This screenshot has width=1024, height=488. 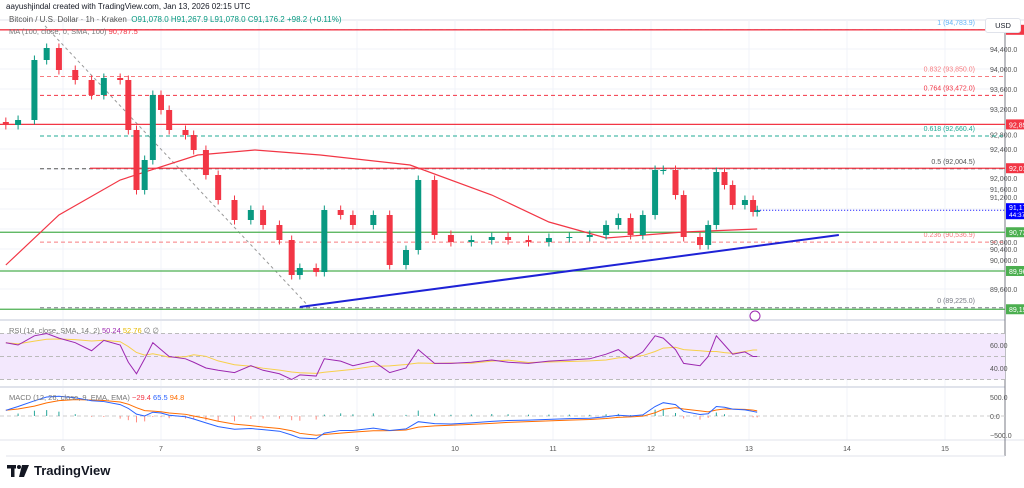 I want to click on rsi-extra-2: ∅, so click(x=155, y=330).